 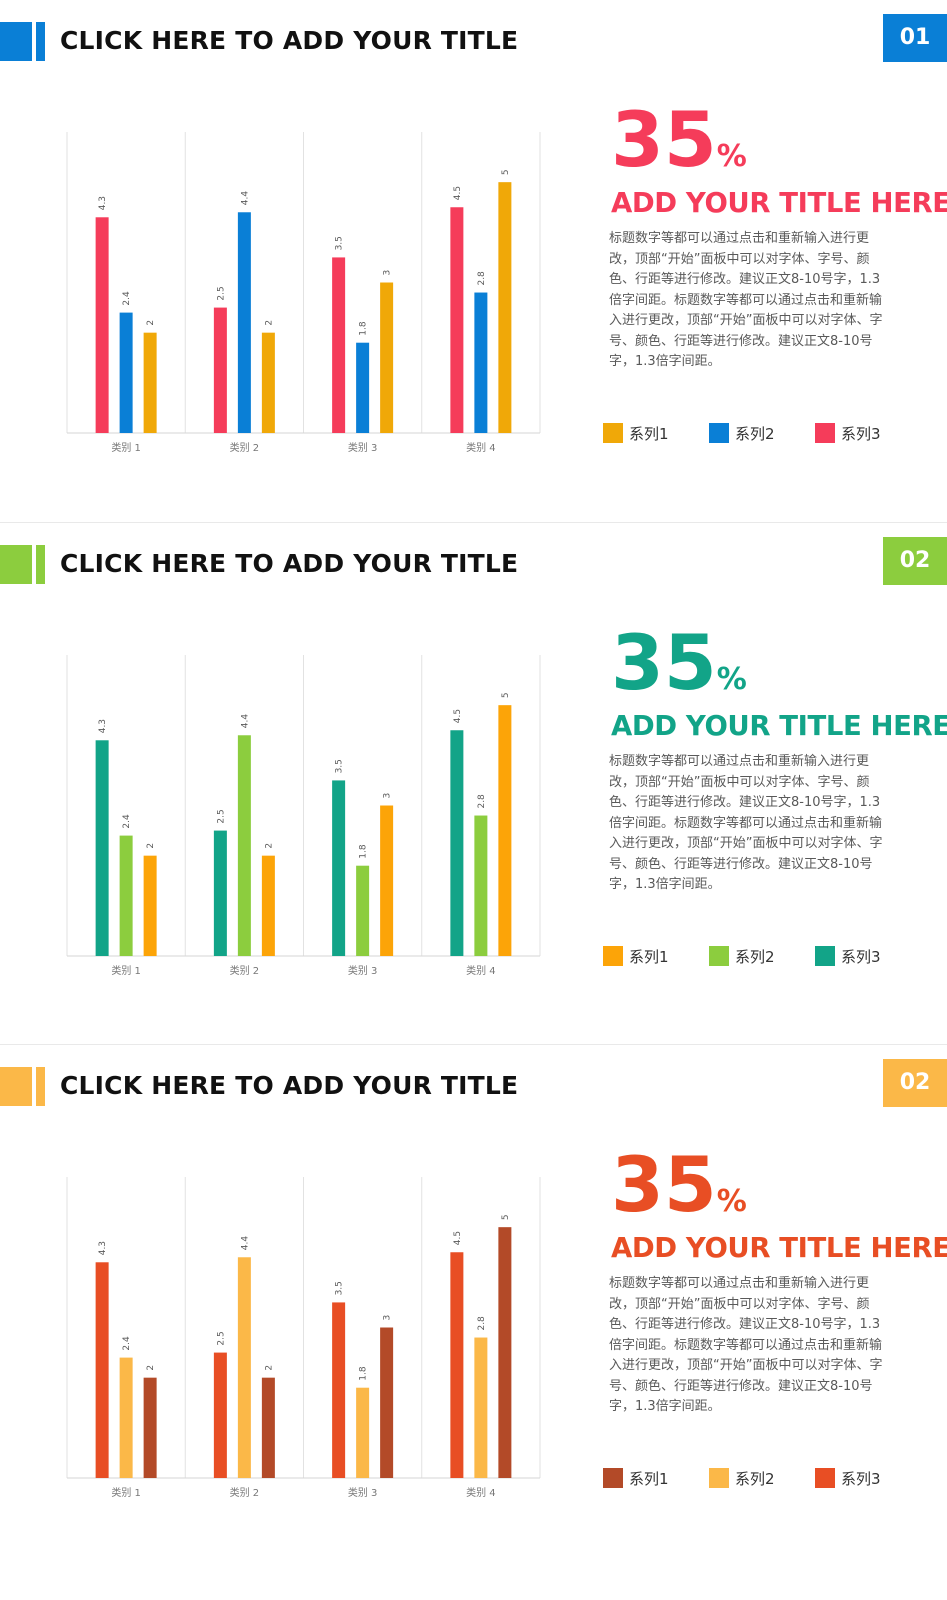 What do you see at coordinates (861, 1479) in the screenshot?
I see `legend-label: 系列3` at bounding box center [861, 1479].